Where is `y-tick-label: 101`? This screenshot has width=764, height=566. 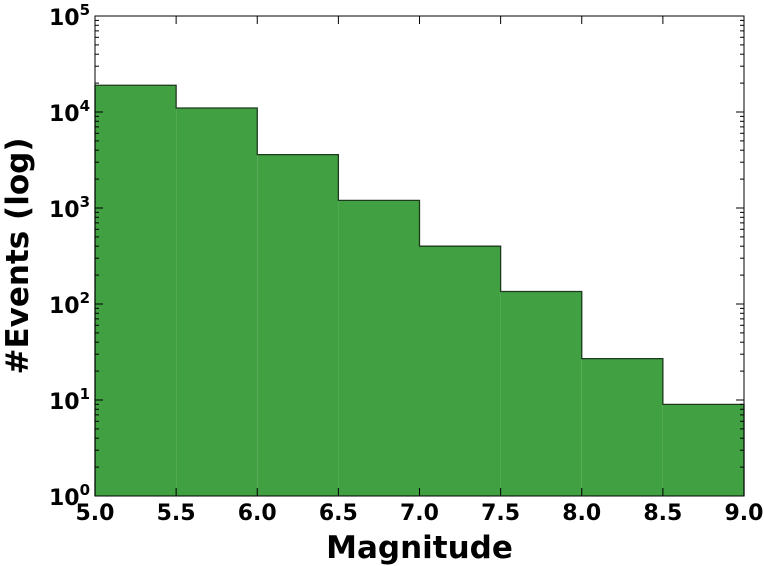 y-tick-label: 101 is located at coordinates (69, 400).